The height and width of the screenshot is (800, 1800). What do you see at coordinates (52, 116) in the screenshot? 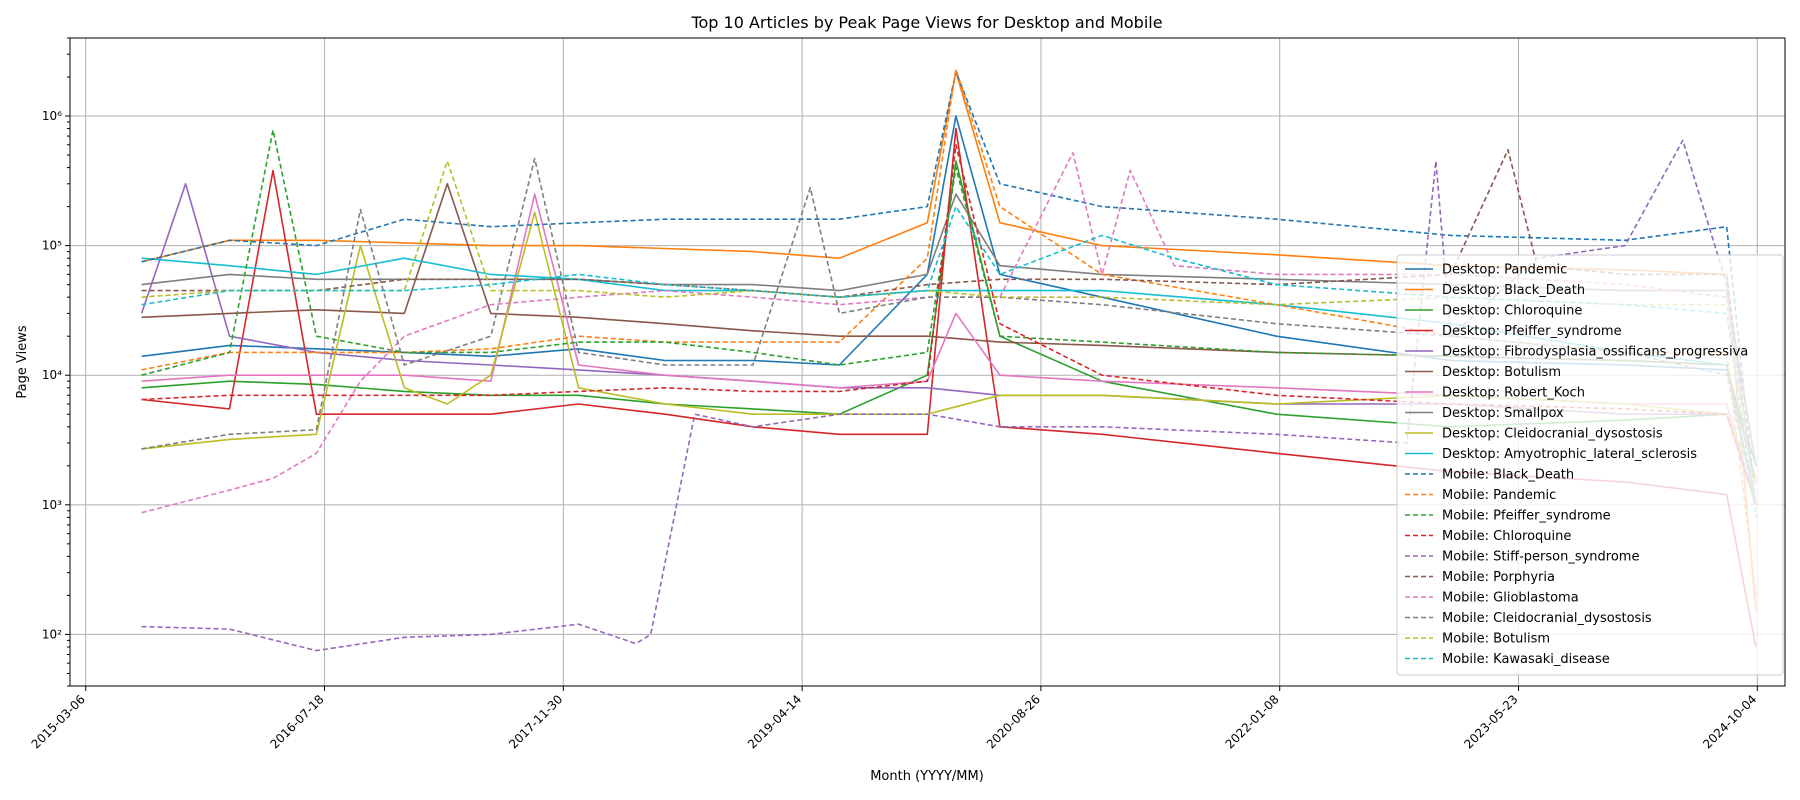
I see `y-tick-label: 10⁶` at bounding box center [52, 116].